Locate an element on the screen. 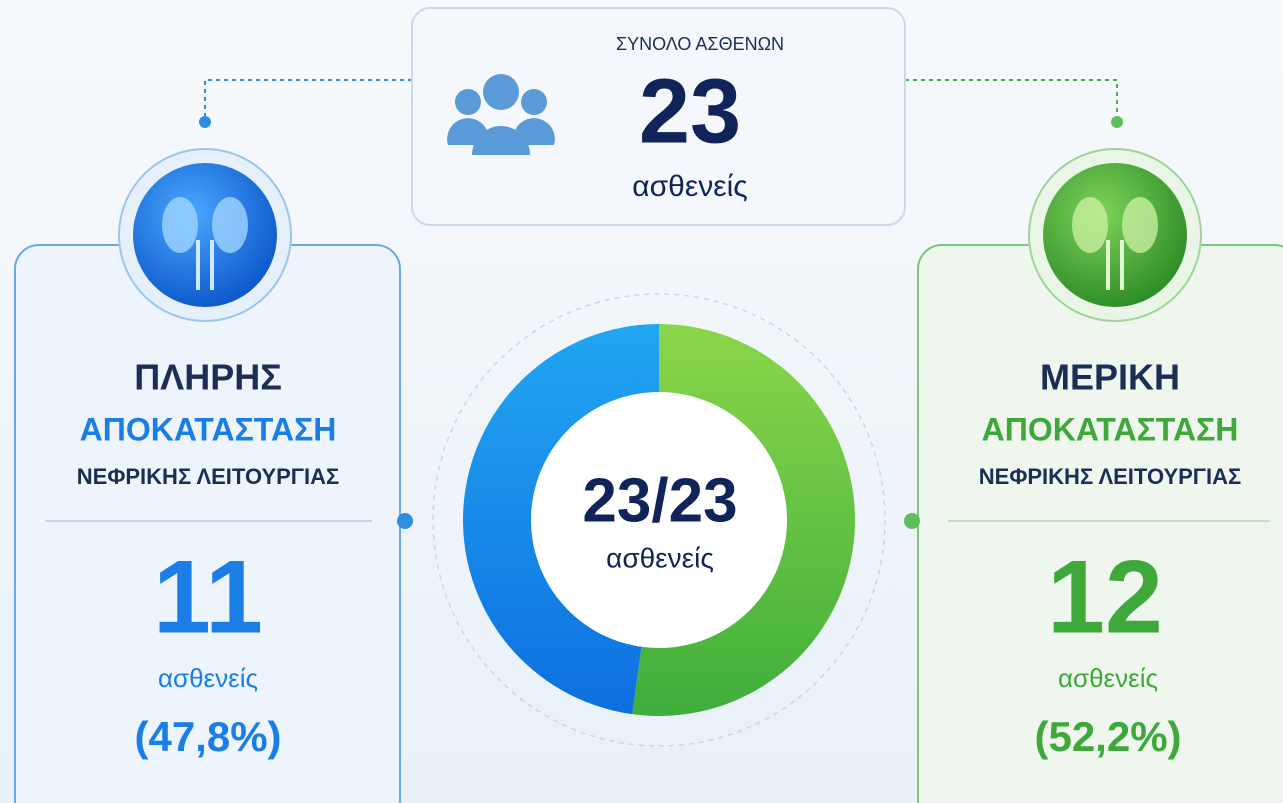 Image resolution: width=1283 pixels, height=803 pixels. total-count: 23 is located at coordinates (690, 111).